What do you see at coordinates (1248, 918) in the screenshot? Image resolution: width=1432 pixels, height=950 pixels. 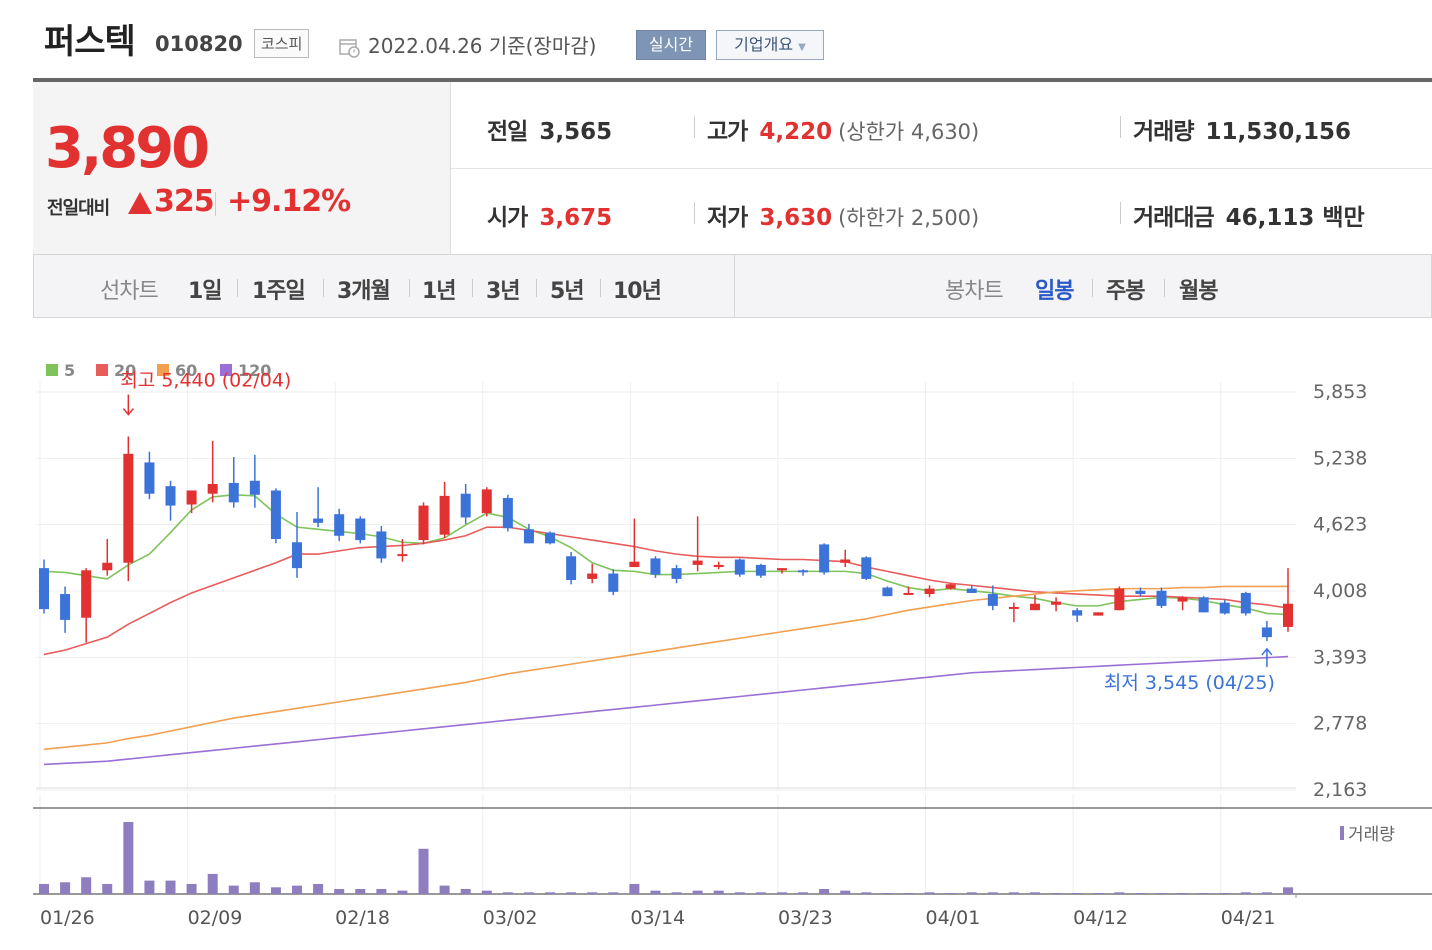 I see `x-tick-label: 04/21` at bounding box center [1248, 918].